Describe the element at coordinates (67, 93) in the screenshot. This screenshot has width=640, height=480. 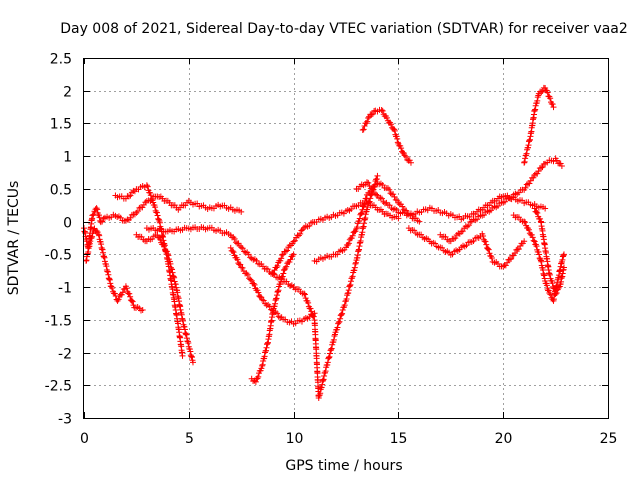
I see `y-tick-label: 2` at that location.